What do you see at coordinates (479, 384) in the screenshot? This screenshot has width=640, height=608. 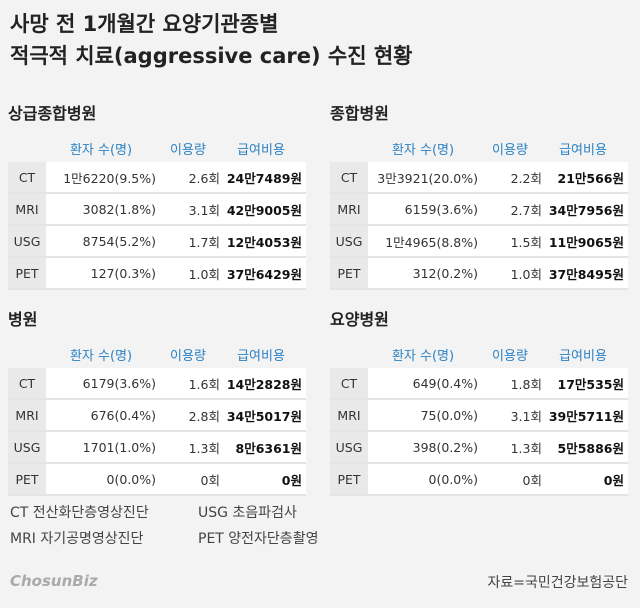 I see `table-row: CT 649(0.4%) 1.8회 17만535원` at bounding box center [479, 384].